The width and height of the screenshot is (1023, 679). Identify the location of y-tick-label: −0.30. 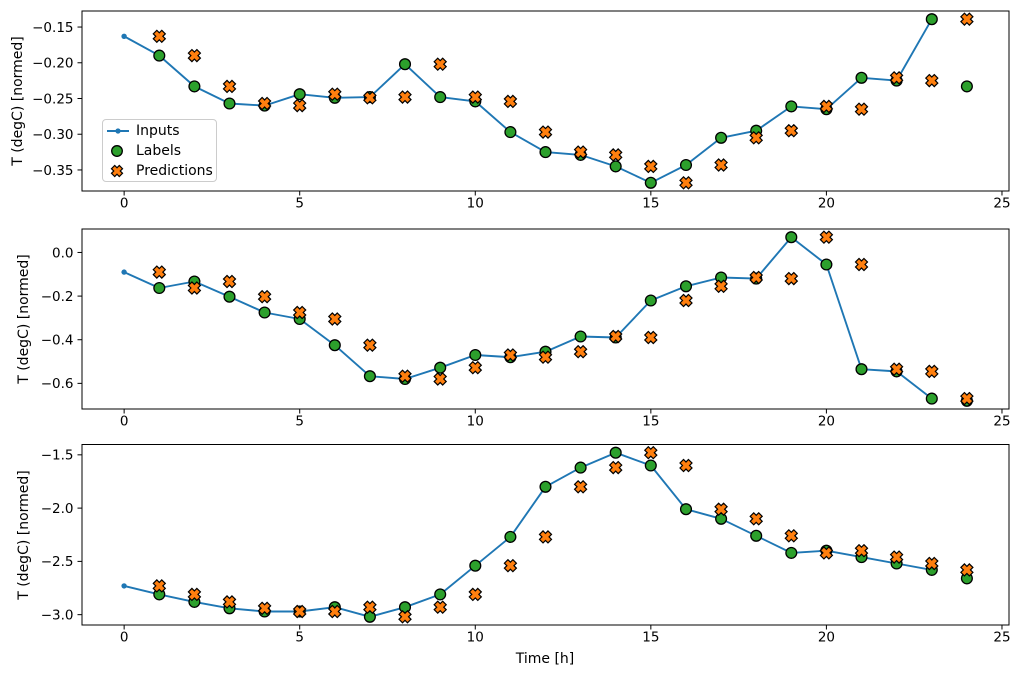
(52, 135).